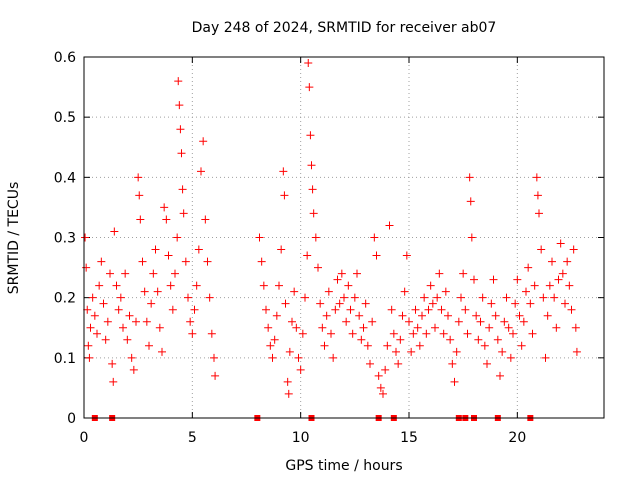  What do you see at coordinates (65, 58) in the screenshot?
I see `y-tick-label-6: 0.6` at bounding box center [65, 58].